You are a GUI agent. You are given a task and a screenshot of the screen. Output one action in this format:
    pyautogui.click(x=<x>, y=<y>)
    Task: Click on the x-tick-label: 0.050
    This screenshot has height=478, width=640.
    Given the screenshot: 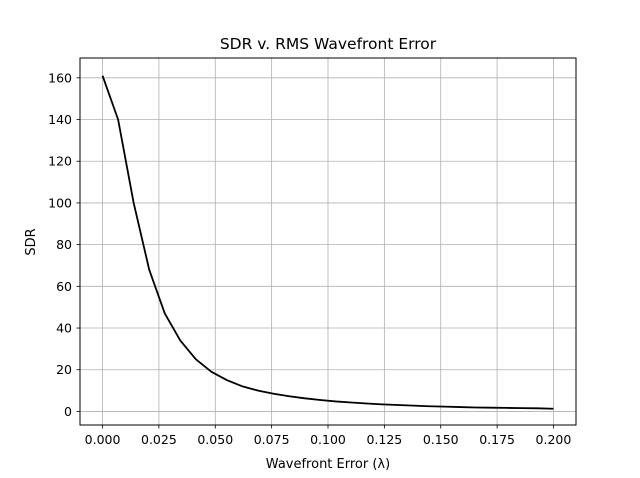 What is the action you would take?
    pyautogui.click(x=215, y=439)
    